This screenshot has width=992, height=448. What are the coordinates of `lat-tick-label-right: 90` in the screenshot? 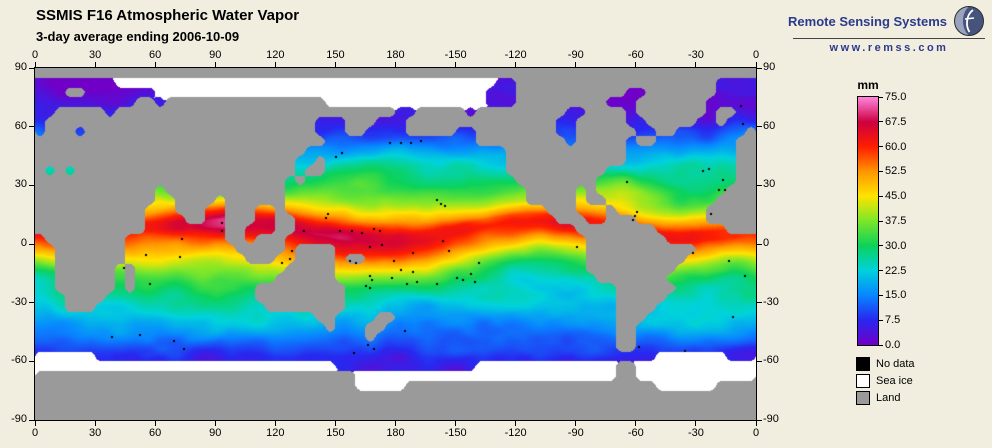 It's located at (769, 67).